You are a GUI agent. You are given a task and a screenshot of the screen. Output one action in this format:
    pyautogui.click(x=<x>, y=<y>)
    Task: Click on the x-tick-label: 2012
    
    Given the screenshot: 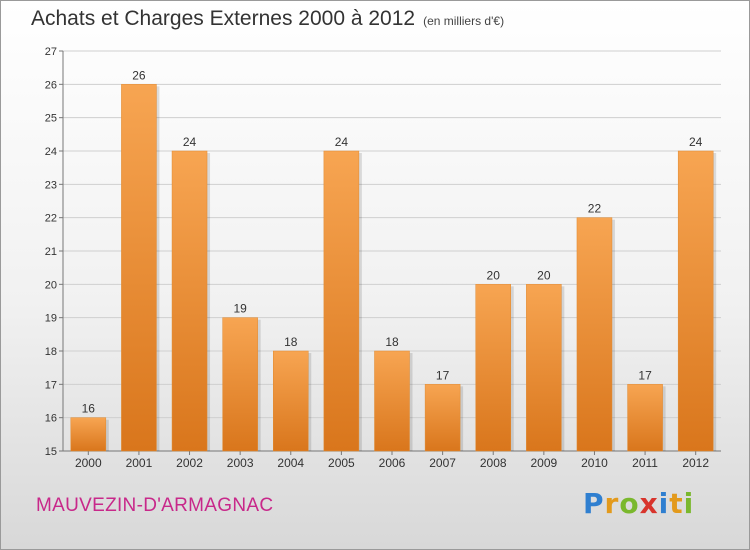 What is the action you would take?
    pyautogui.click(x=695, y=463)
    